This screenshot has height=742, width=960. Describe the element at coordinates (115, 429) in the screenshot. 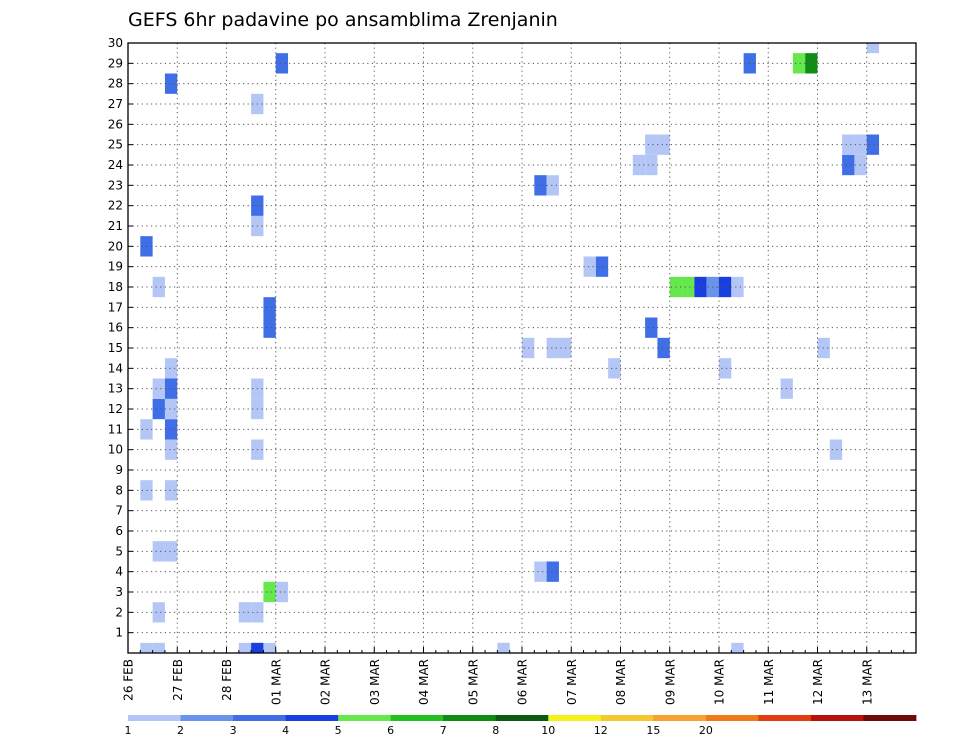

I see `y-tick-label: 11` at that location.